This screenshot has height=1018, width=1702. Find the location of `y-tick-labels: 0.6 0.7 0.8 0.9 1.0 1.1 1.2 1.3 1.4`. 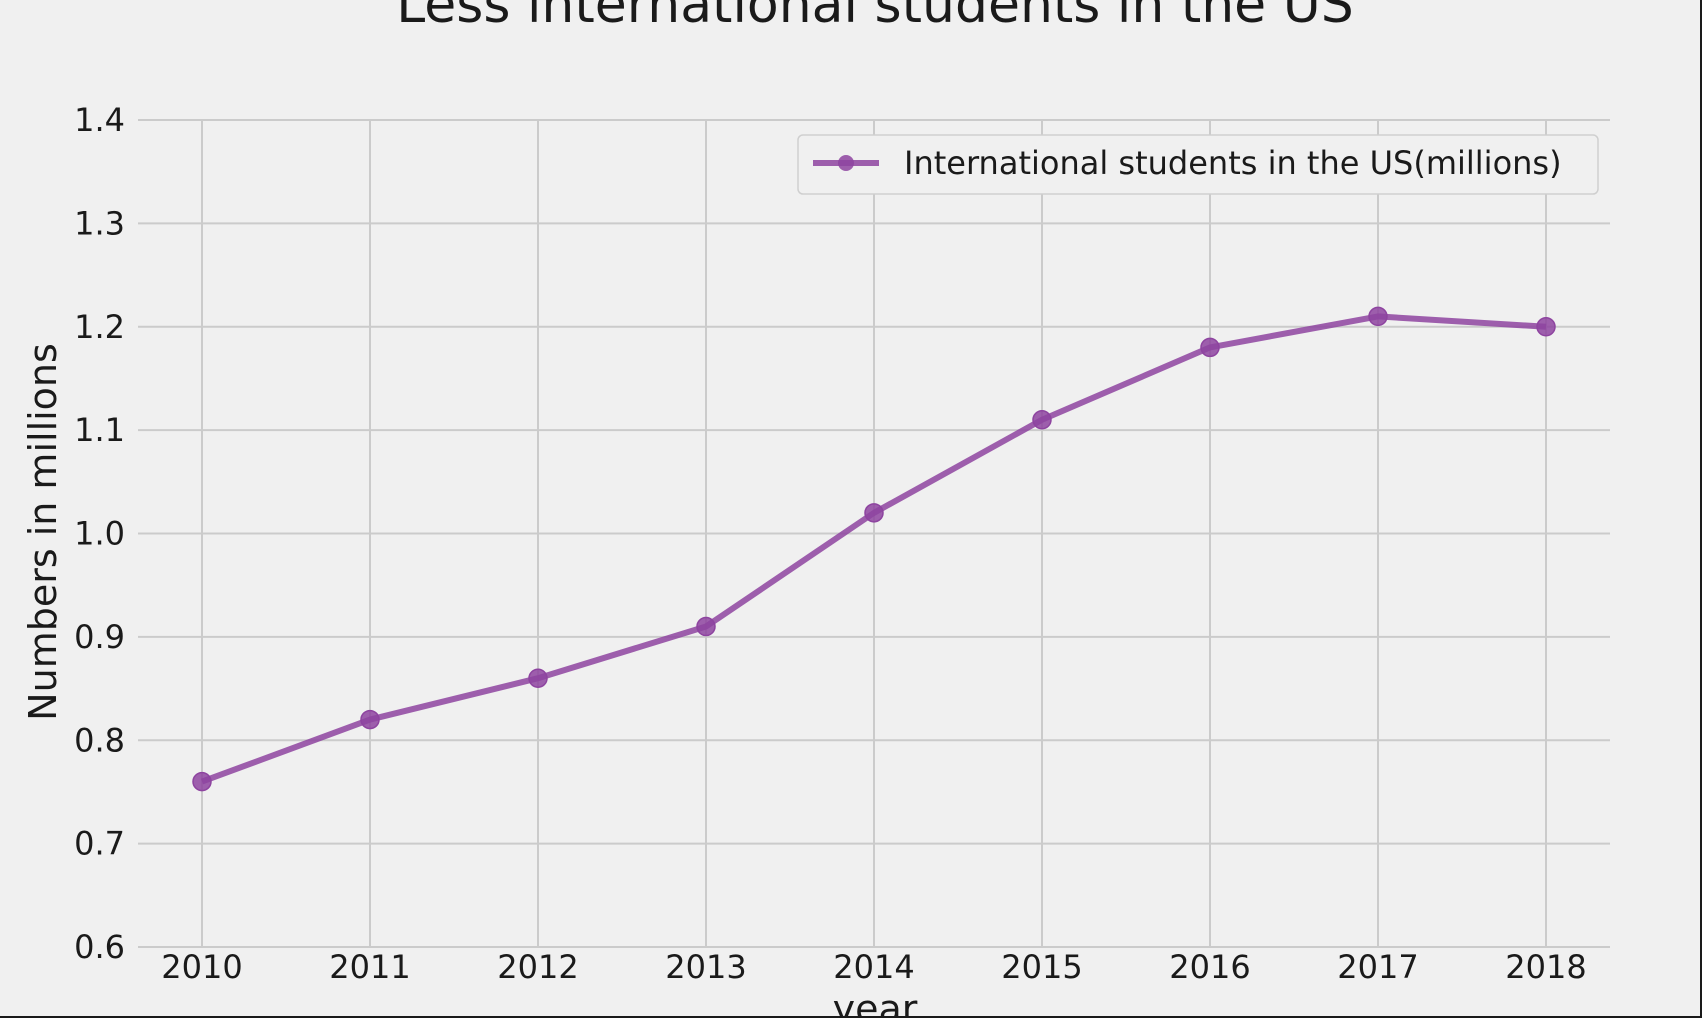

y-tick-labels: 0.6 0.7 0.8 0.9 1.0 1.1 1.2 1.3 1.4 is located at coordinates (99, 533).